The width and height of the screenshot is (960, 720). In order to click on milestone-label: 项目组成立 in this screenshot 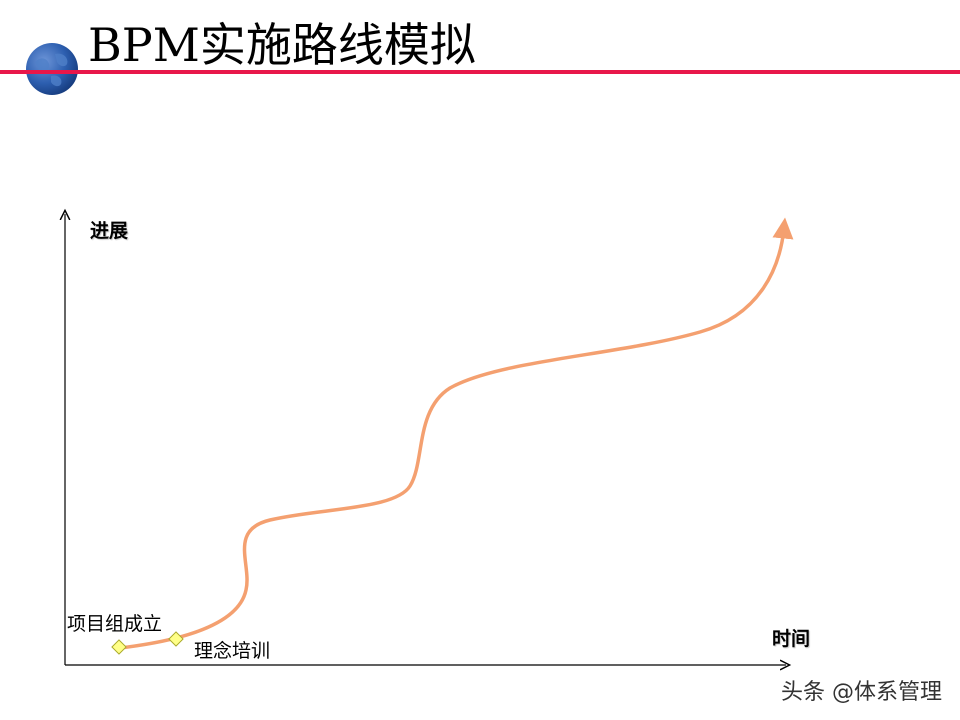, I will do `click(115, 624)`.